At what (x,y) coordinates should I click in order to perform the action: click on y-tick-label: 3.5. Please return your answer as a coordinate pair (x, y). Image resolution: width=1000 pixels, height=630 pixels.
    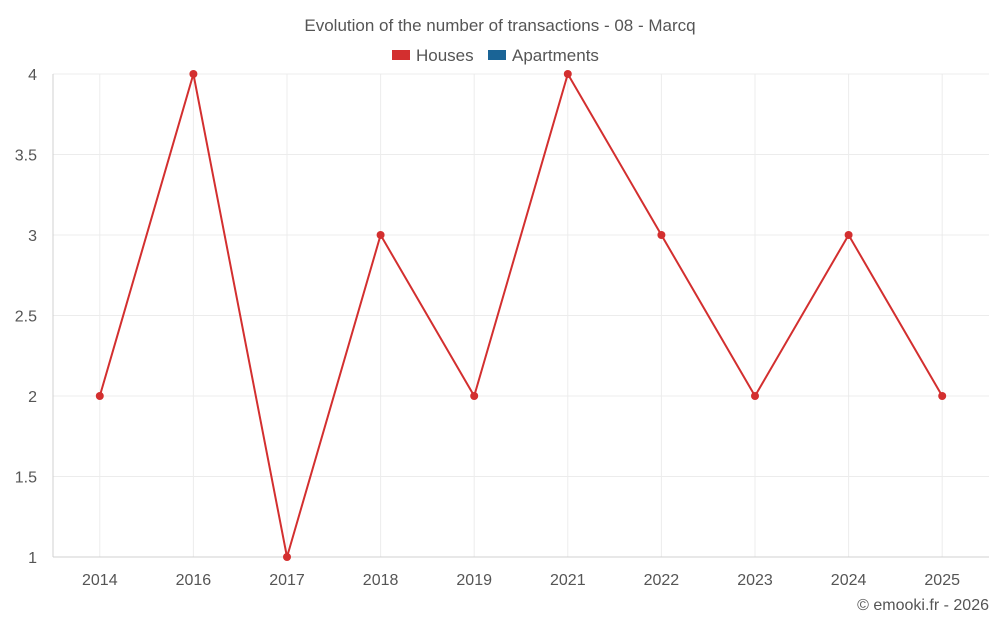
    Looking at the image, I should click on (26, 156).